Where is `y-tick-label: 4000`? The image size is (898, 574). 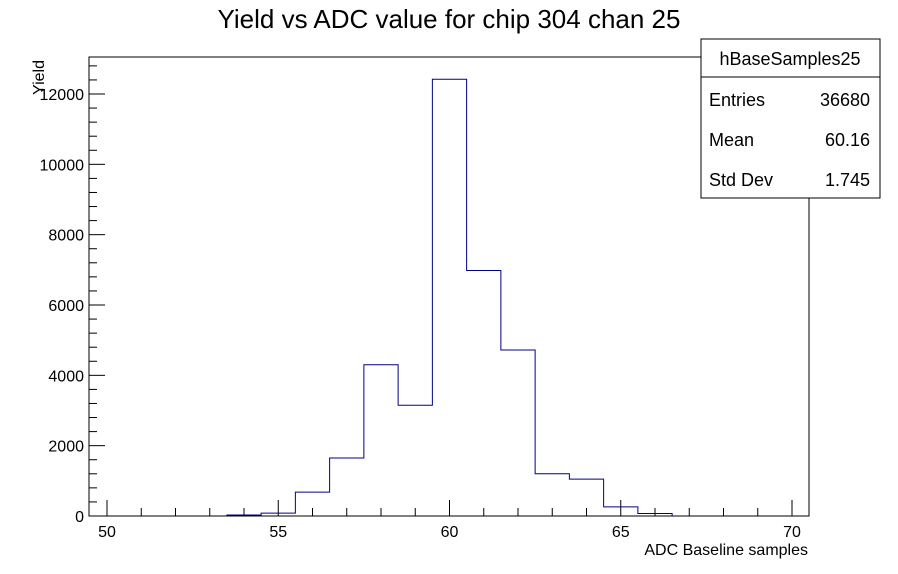
y-tick-label: 4000 is located at coordinates (66, 376).